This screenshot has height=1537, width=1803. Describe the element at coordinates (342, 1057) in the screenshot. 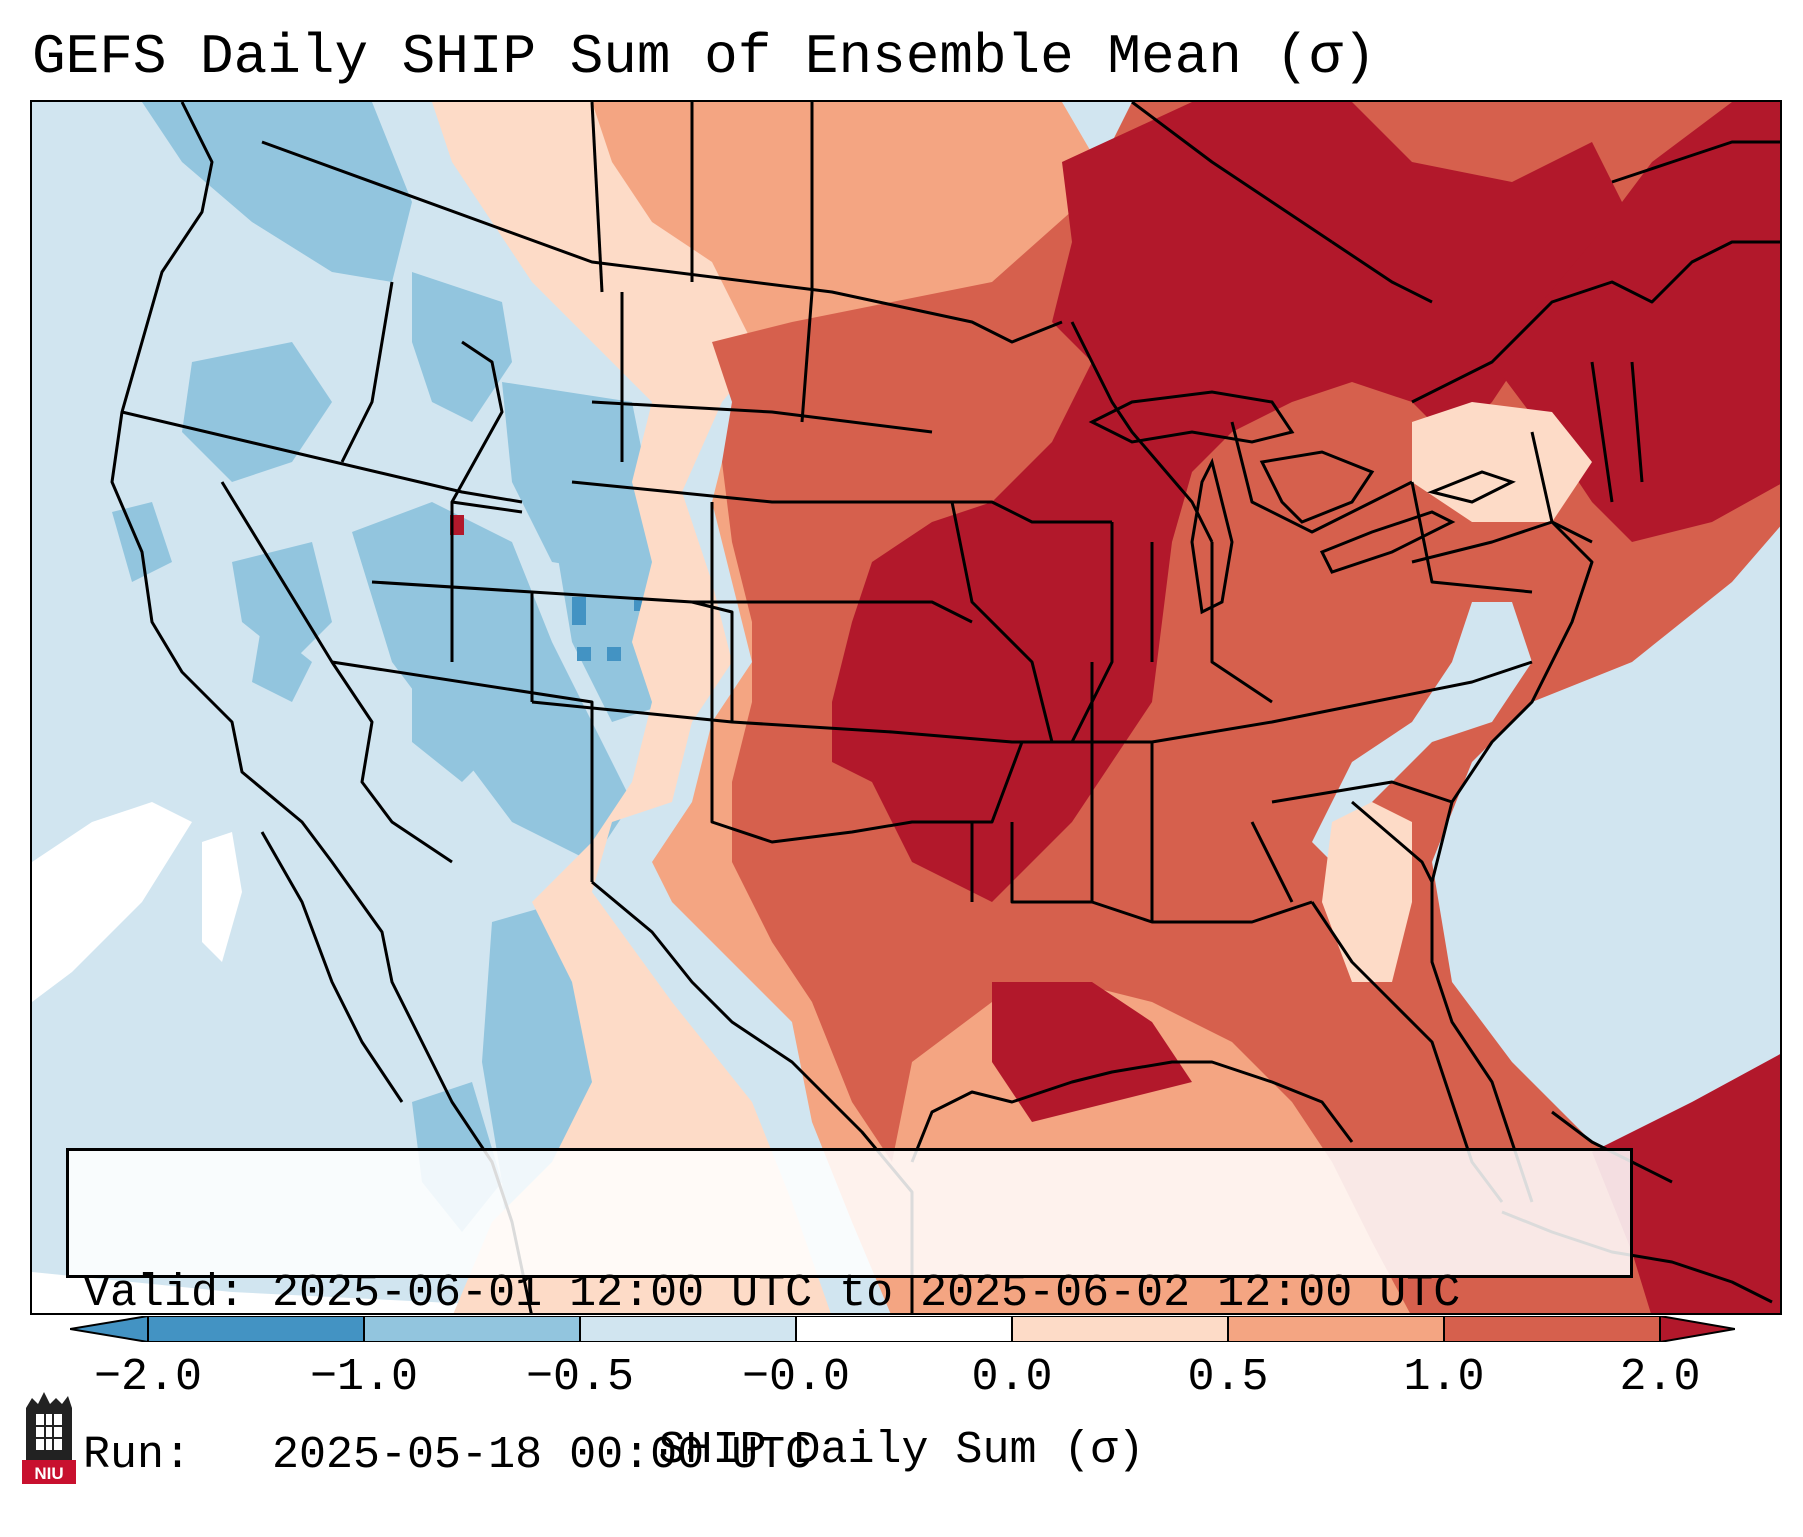

I see `field-near-zero` at that location.